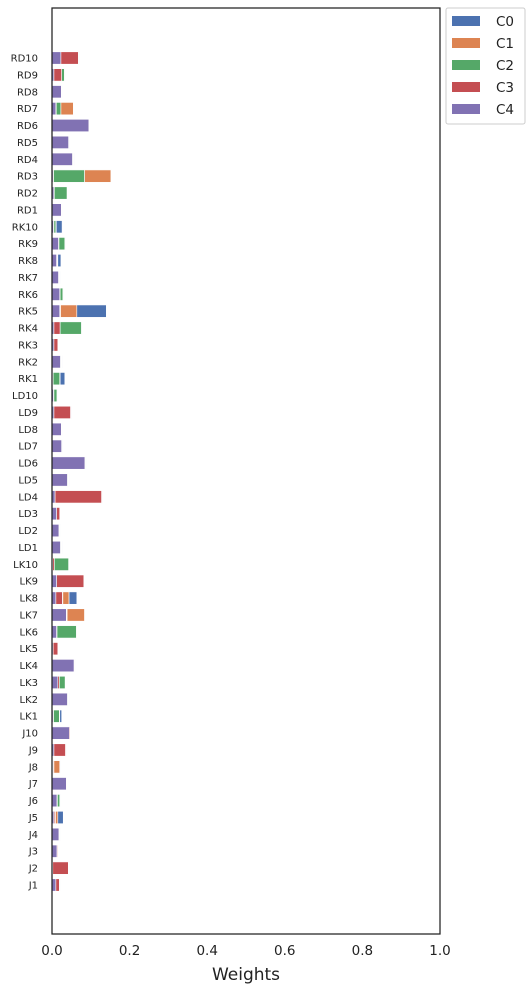 Image resolution: width=531 pixels, height=994 pixels. What do you see at coordinates (70, 581) in the screenshot?
I see `bar-C3-LK9` at bounding box center [70, 581].